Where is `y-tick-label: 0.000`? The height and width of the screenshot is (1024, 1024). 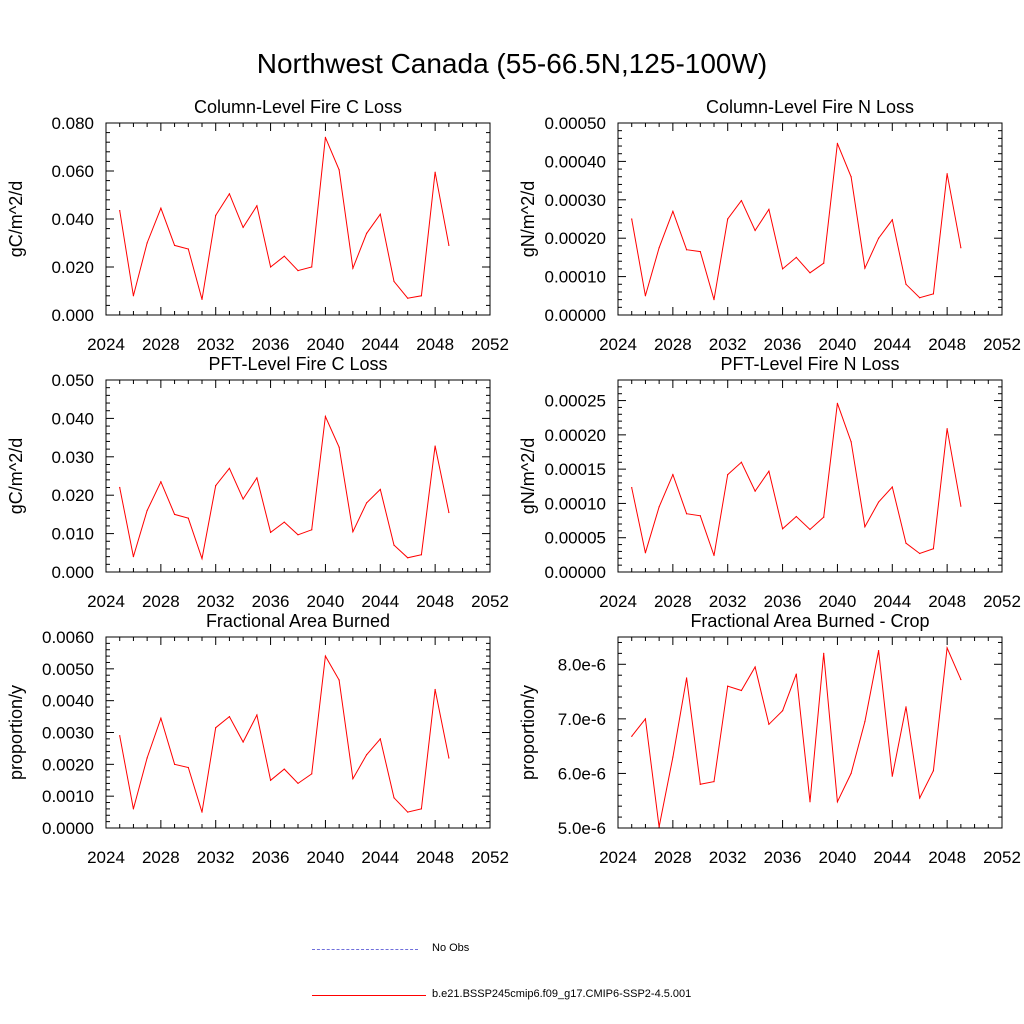
y-tick-label: 0.000 is located at coordinates (72, 315).